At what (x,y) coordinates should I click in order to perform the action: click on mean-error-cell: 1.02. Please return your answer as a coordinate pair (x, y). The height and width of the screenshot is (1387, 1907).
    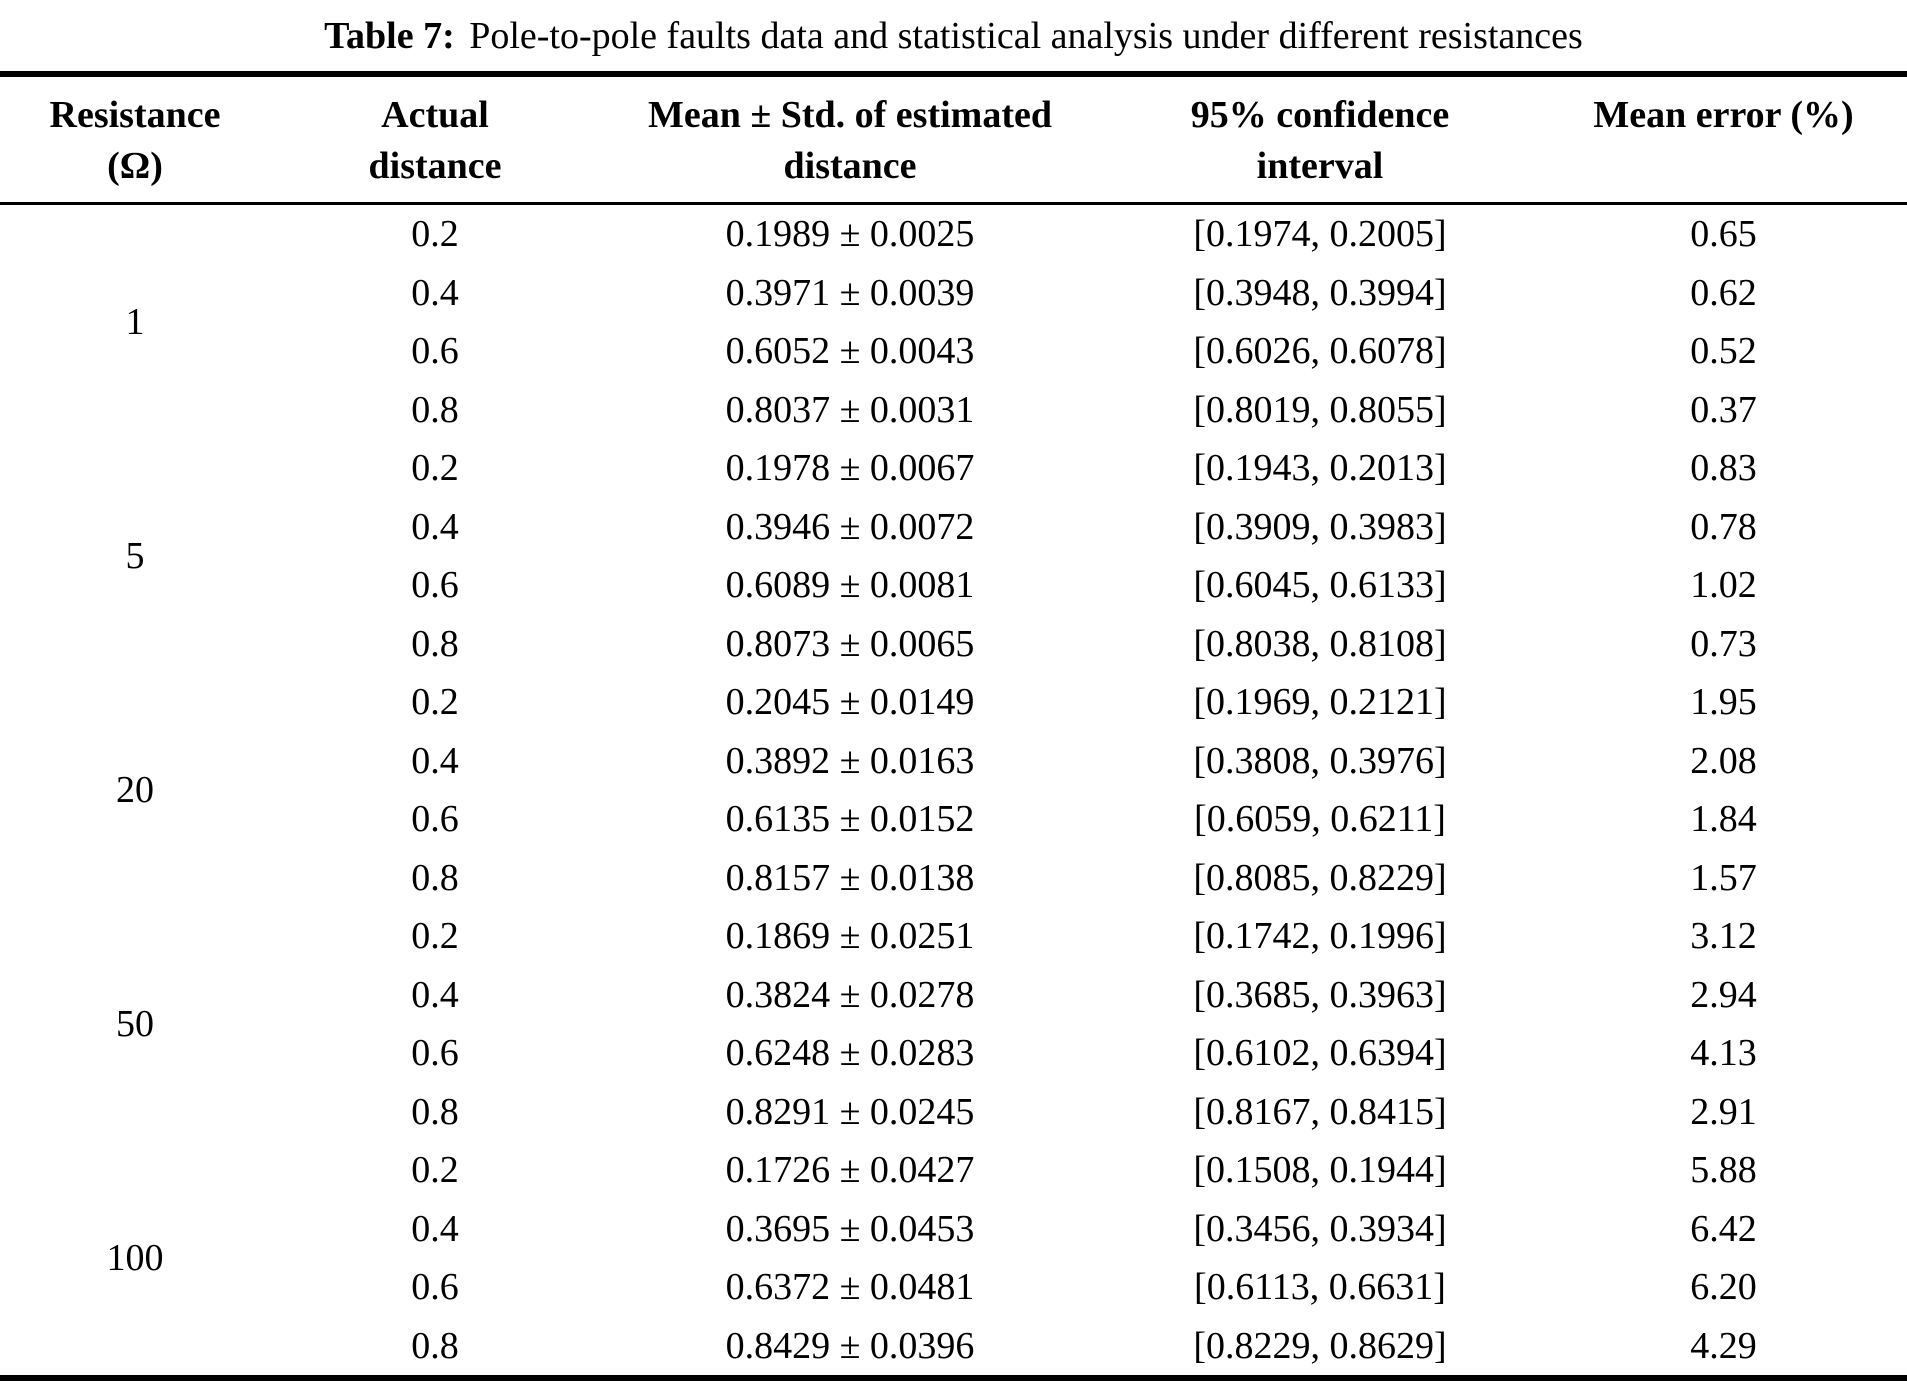
    Looking at the image, I should click on (1723, 585).